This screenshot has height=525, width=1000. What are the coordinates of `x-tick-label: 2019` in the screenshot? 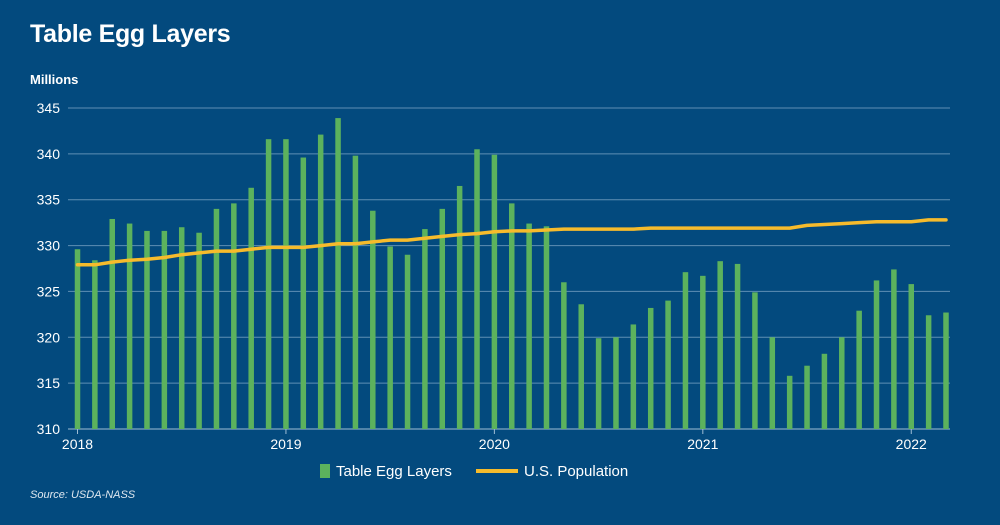 It's located at (285, 444).